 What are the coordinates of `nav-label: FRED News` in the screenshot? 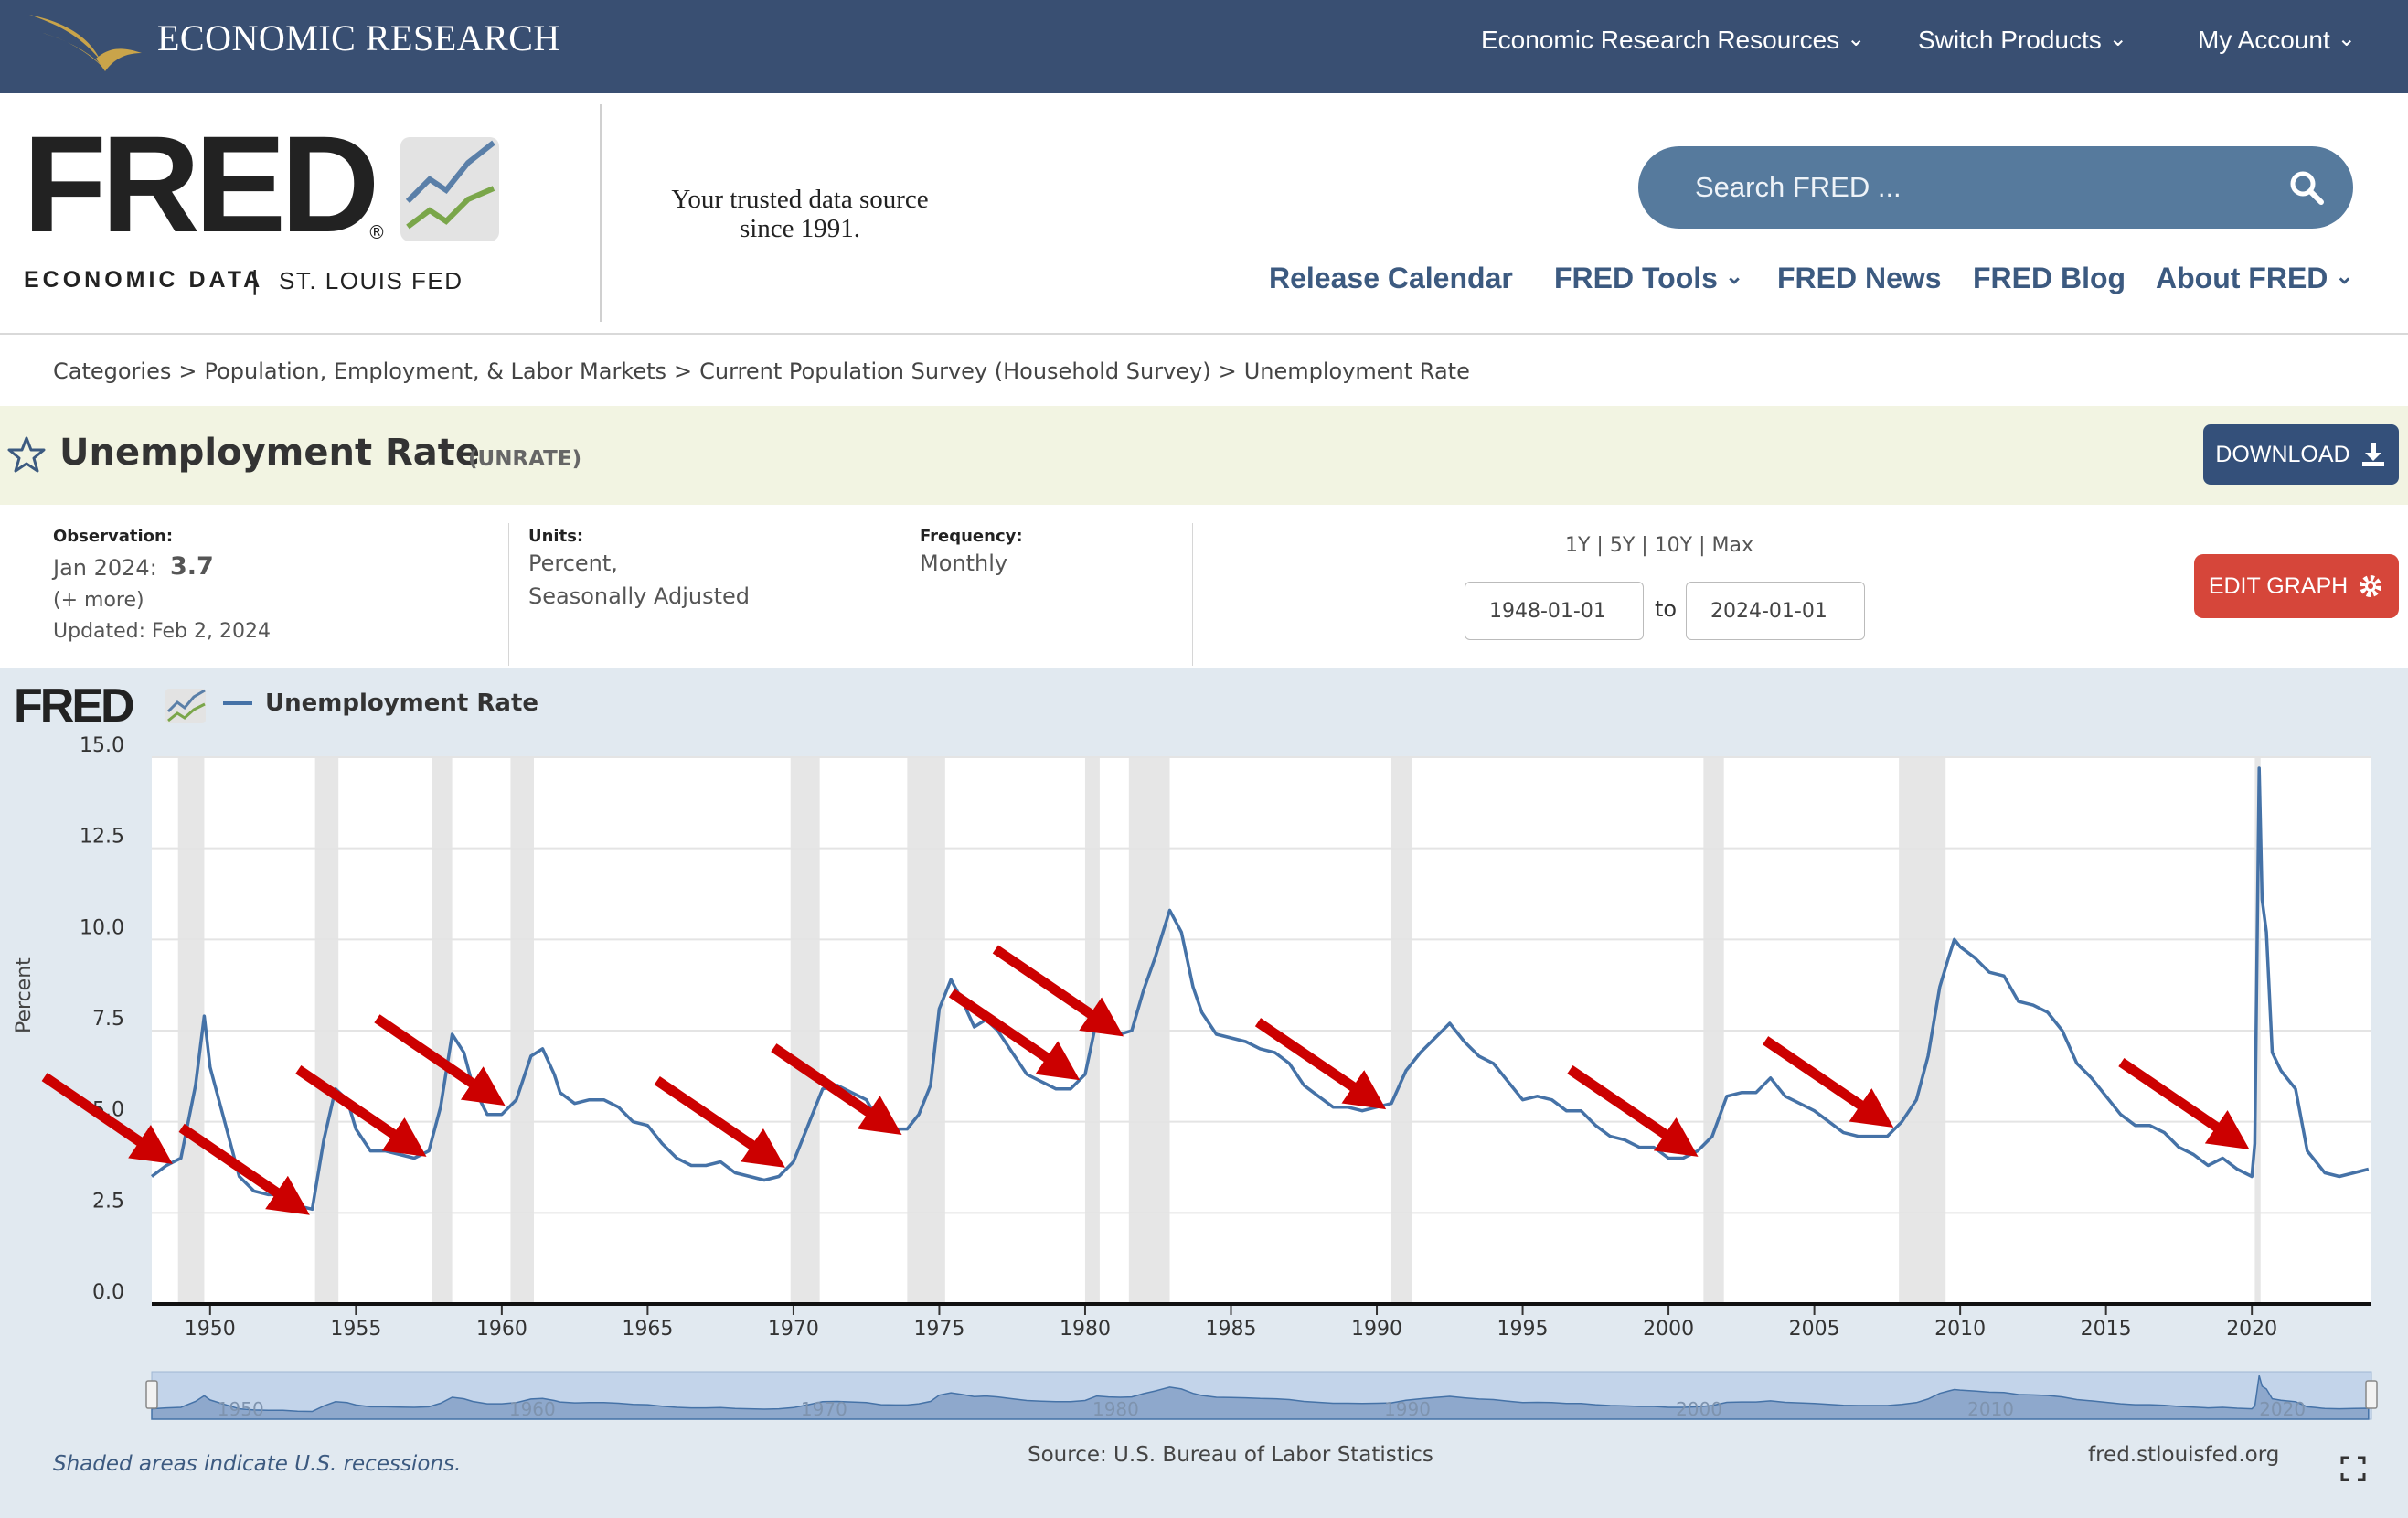 It's located at (1859, 278).